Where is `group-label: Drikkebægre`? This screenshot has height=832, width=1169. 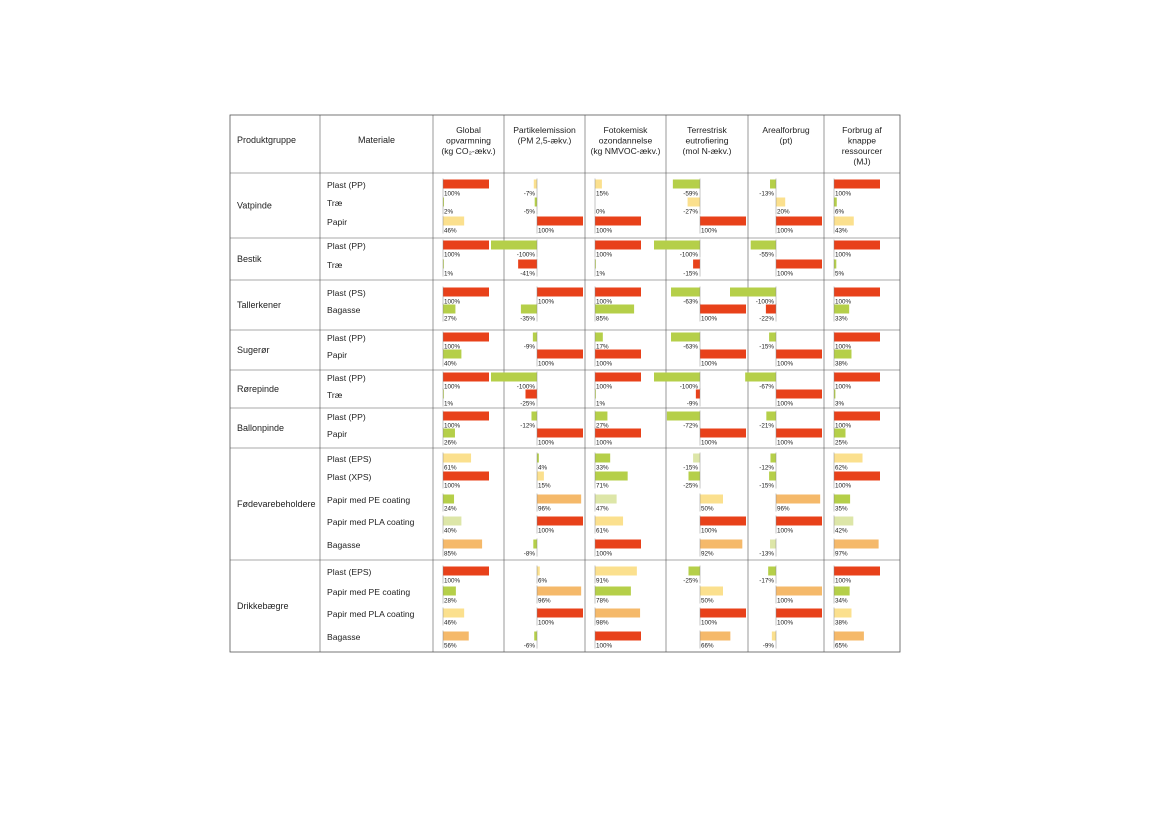 group-label: Drikkebægre is located at coordinates (263, 606).